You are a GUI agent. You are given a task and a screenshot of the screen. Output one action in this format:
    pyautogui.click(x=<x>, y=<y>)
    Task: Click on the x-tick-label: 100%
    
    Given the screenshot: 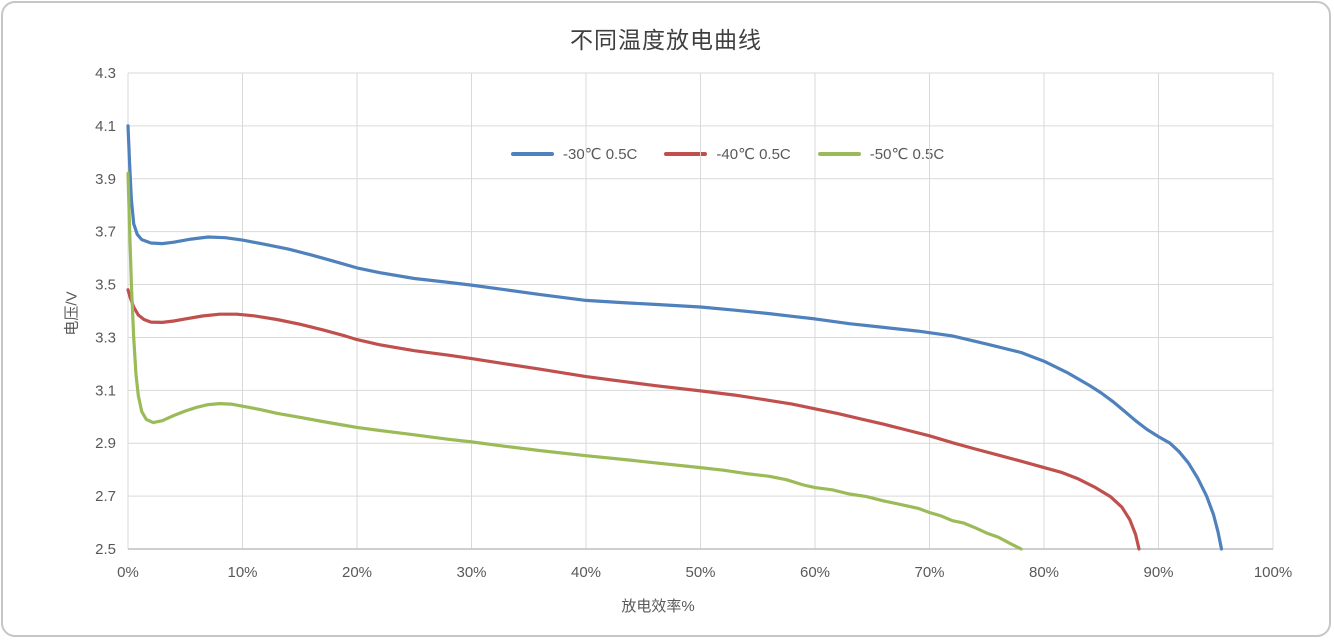 What is the action you would take?
    pyautogui.click(x=1273, y=572)
    